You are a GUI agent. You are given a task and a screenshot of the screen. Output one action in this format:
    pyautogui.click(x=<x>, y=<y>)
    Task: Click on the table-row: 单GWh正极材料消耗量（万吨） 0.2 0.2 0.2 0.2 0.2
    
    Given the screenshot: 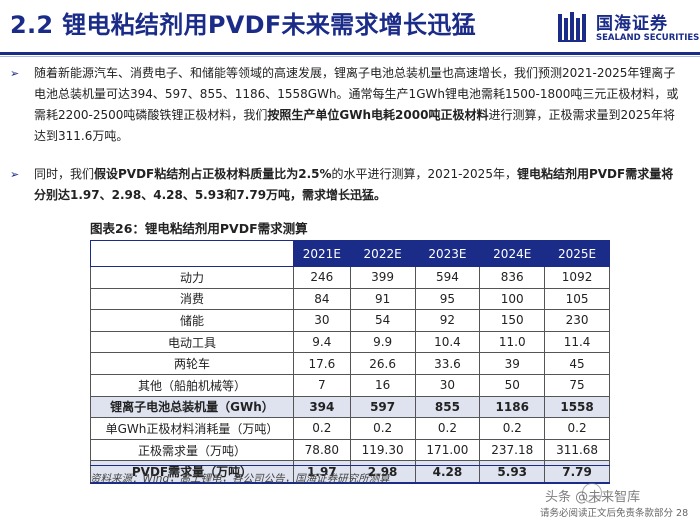 What is the action you would take?
    pyautogui.click(x=350, y=428)
    